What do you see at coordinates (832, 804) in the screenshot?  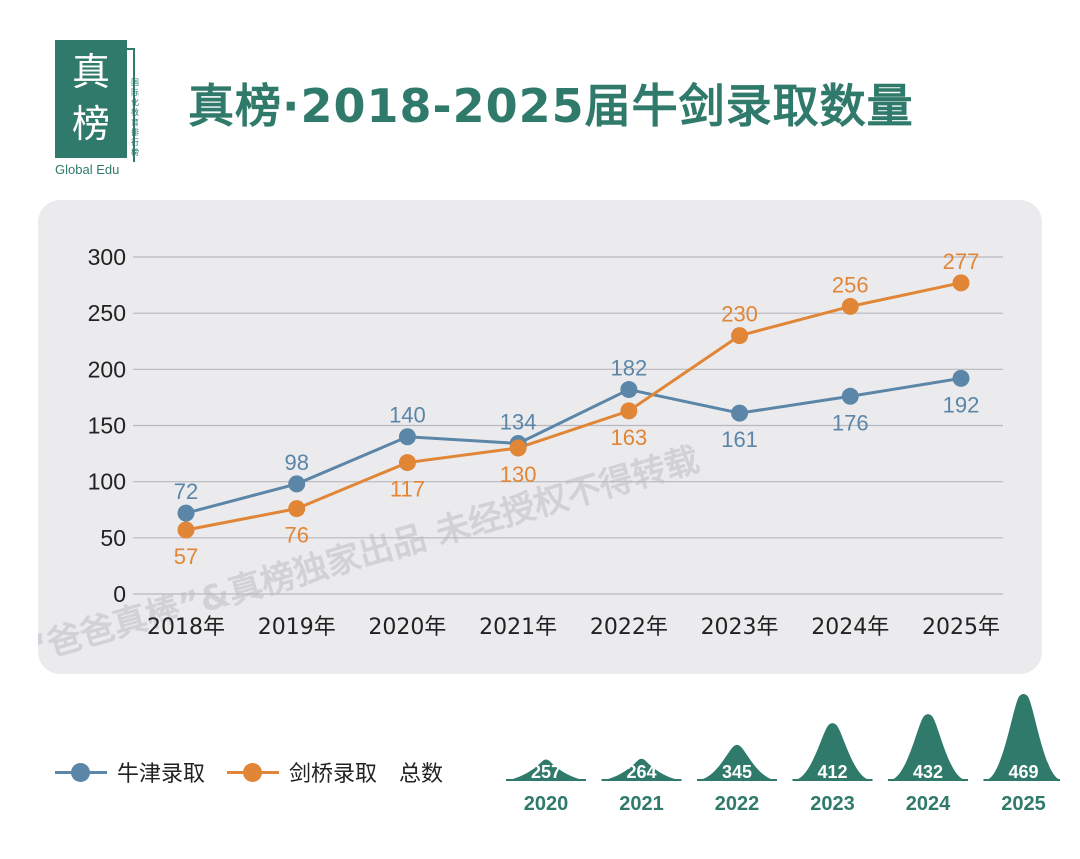 I see `total-year-label: 2023` at bounding box center [832, 804].